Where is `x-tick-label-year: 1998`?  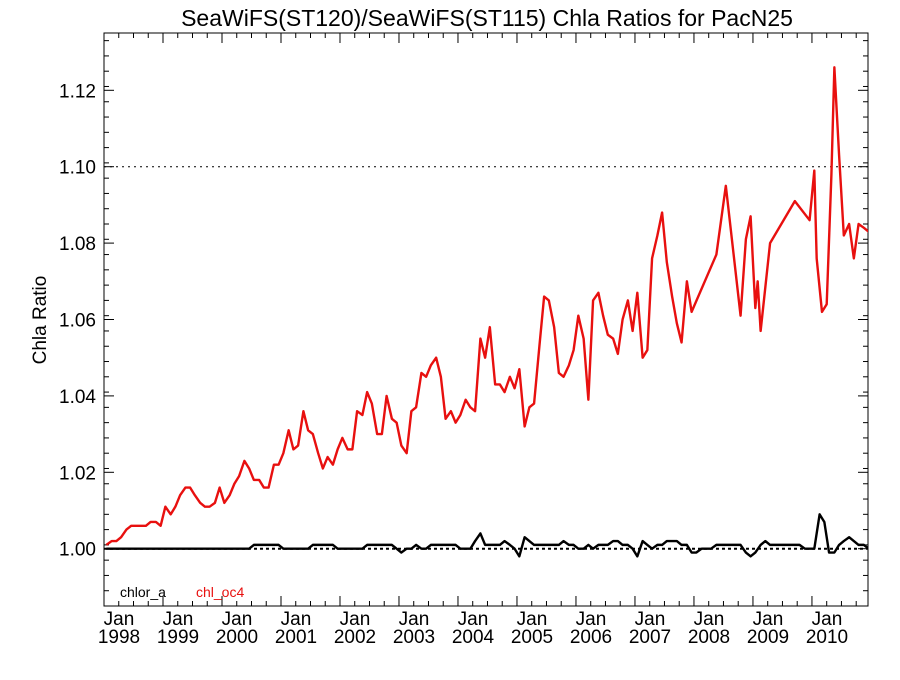
x-tick-label-year: 1998 is located at coordinates (119, 637).